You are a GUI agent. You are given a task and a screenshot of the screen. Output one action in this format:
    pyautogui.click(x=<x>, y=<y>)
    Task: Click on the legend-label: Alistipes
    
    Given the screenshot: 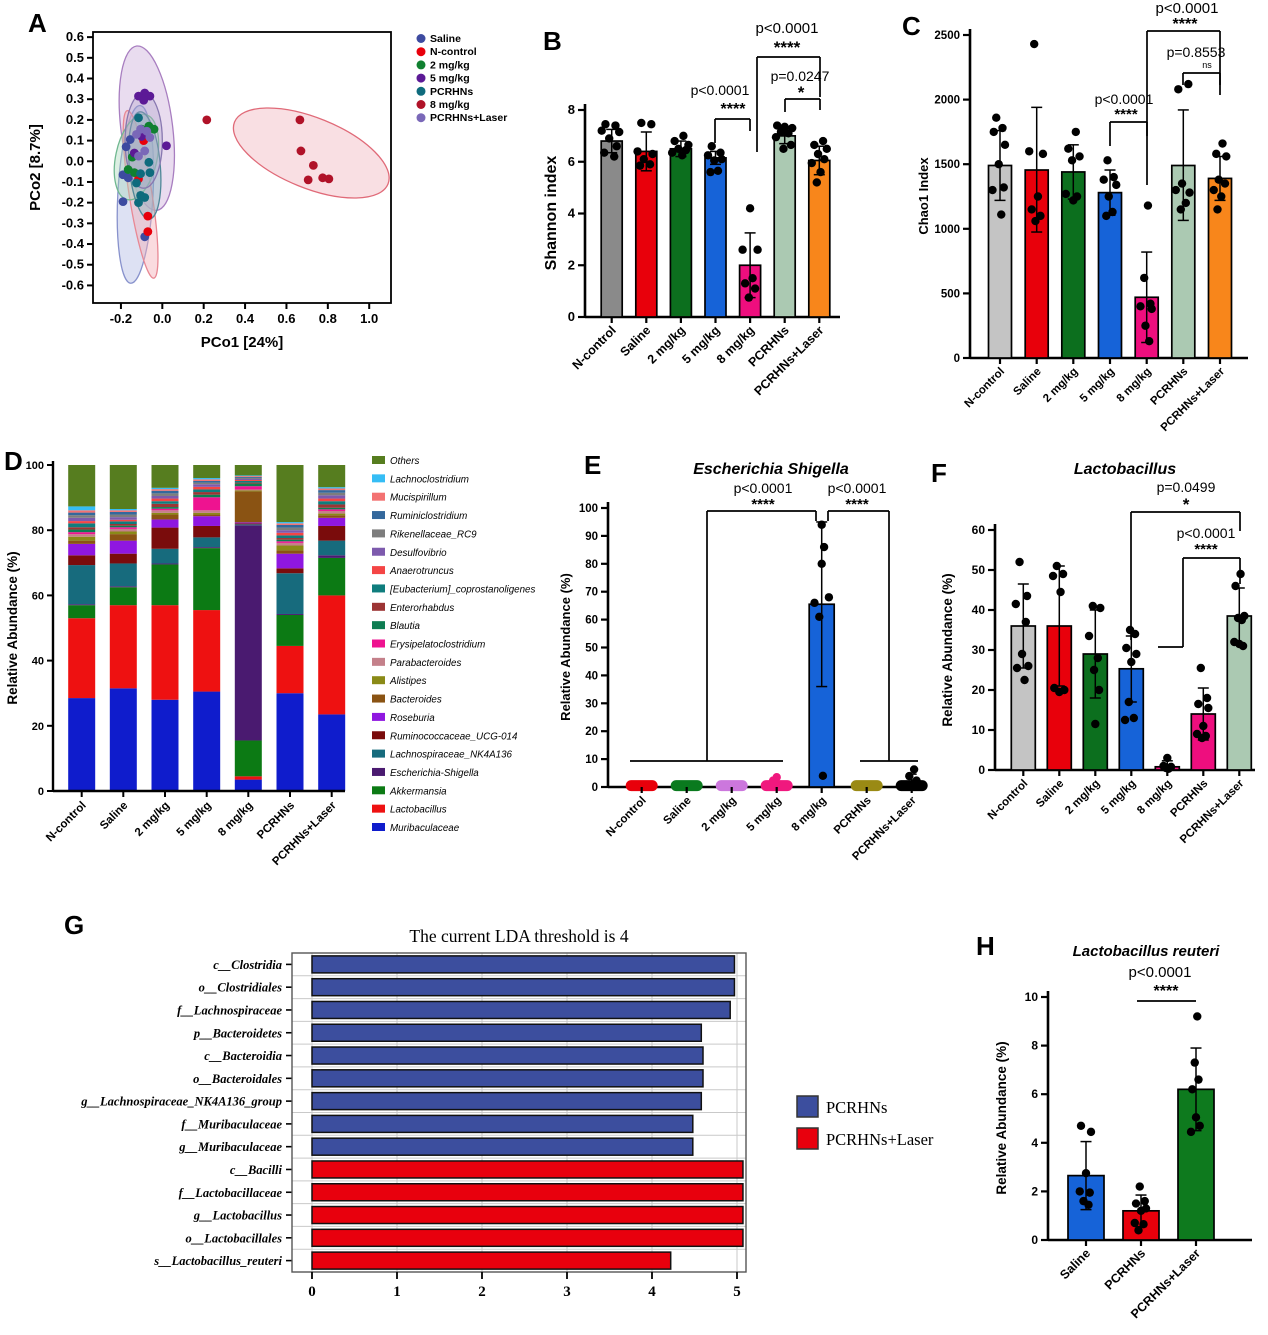 What is the action you would take?
    pyautogui.click(x=408, y=681)
    